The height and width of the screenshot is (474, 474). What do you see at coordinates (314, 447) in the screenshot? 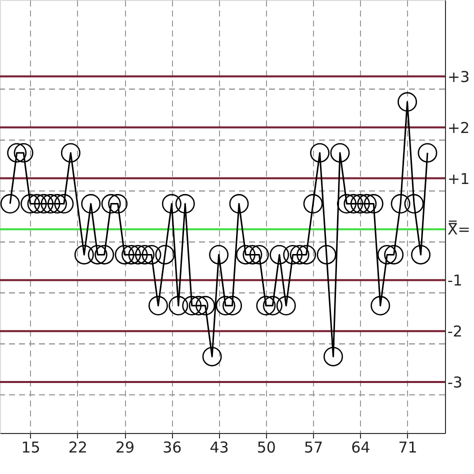
I see `x-tick-label: 57` at bounding box center [314, 447].